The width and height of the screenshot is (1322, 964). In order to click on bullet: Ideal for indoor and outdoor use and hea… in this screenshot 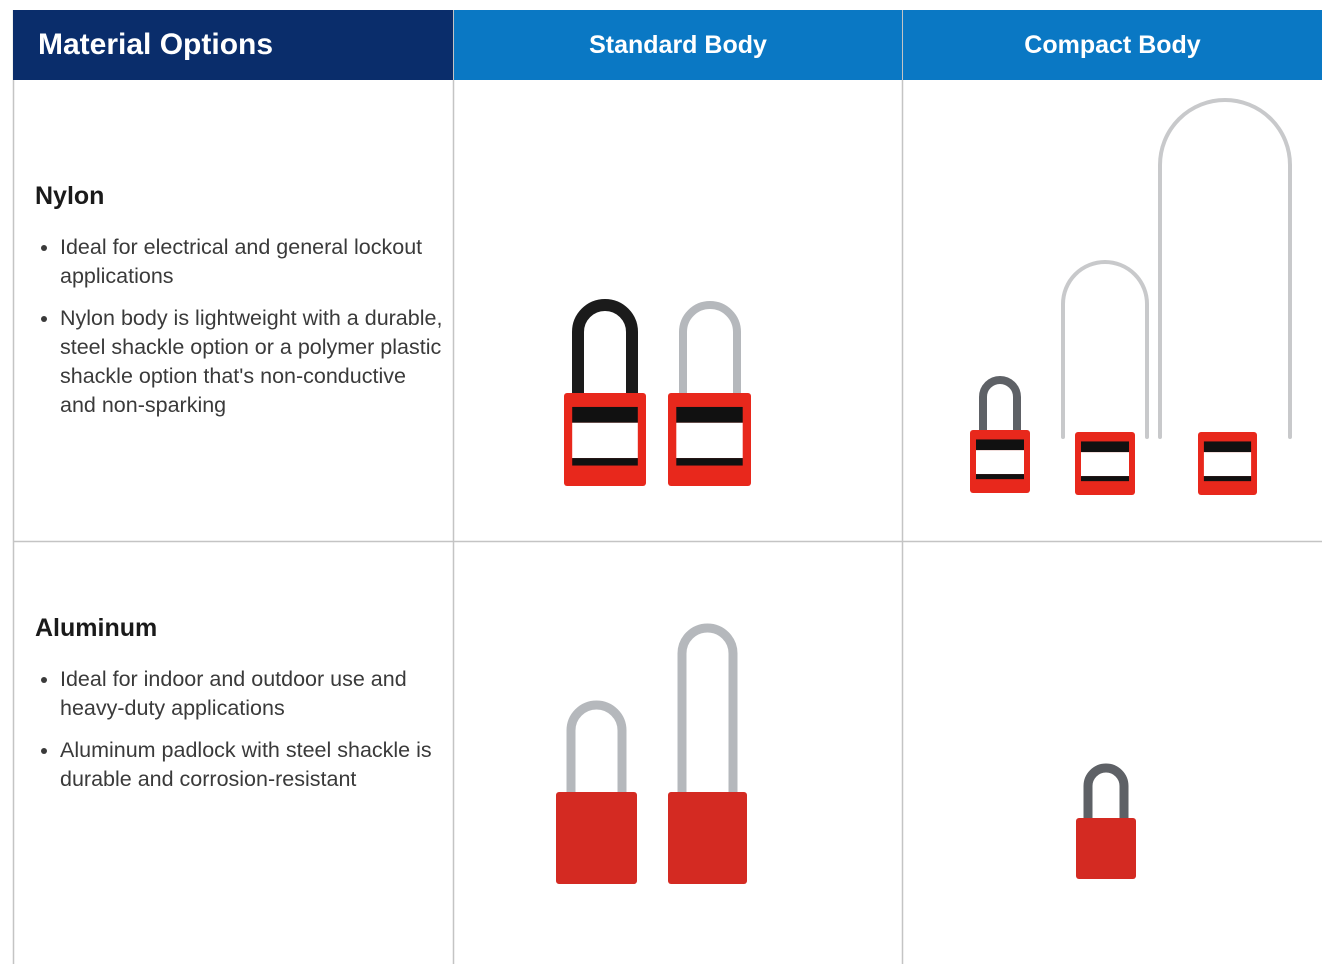, I will do `click(252, 694)`.